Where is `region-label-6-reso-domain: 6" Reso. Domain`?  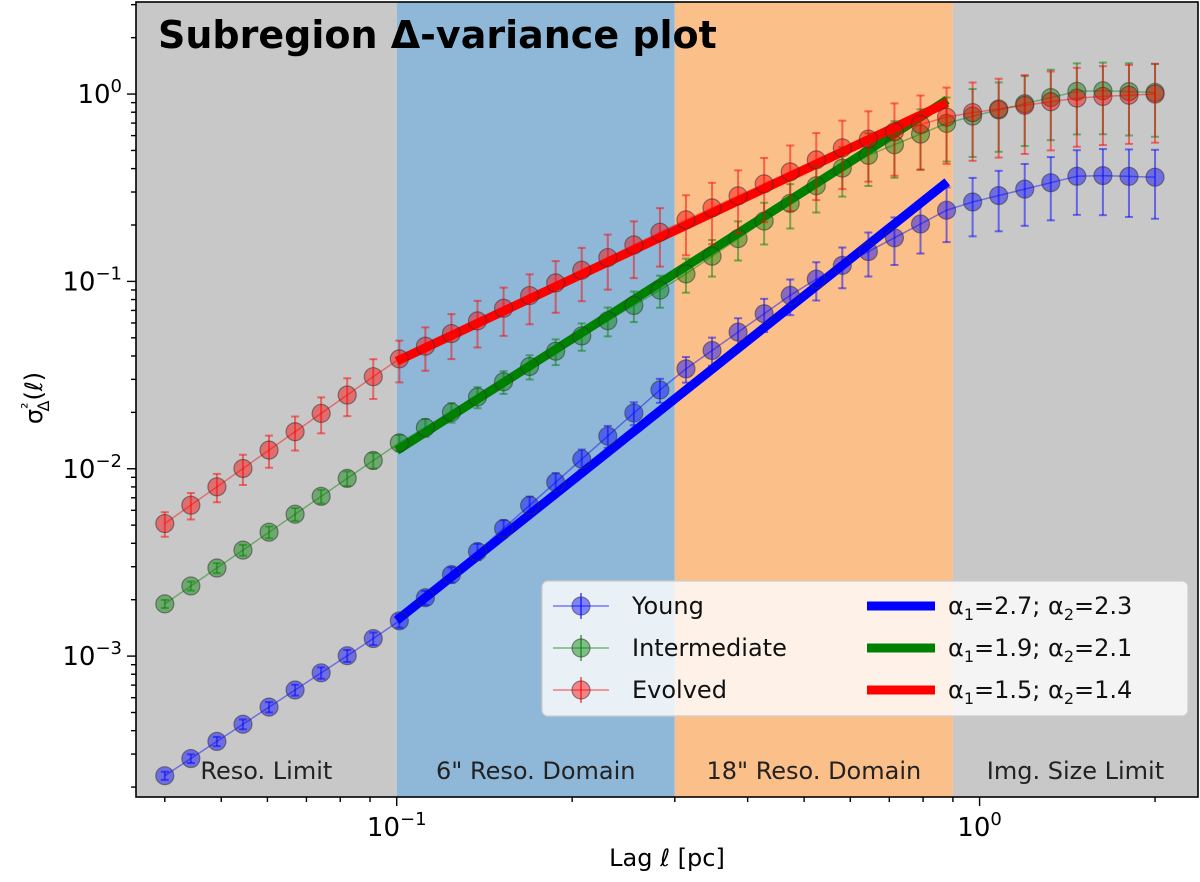 region-label-6-reso-domain: 6" Reso. Domain is located at coordinates (535, 771).